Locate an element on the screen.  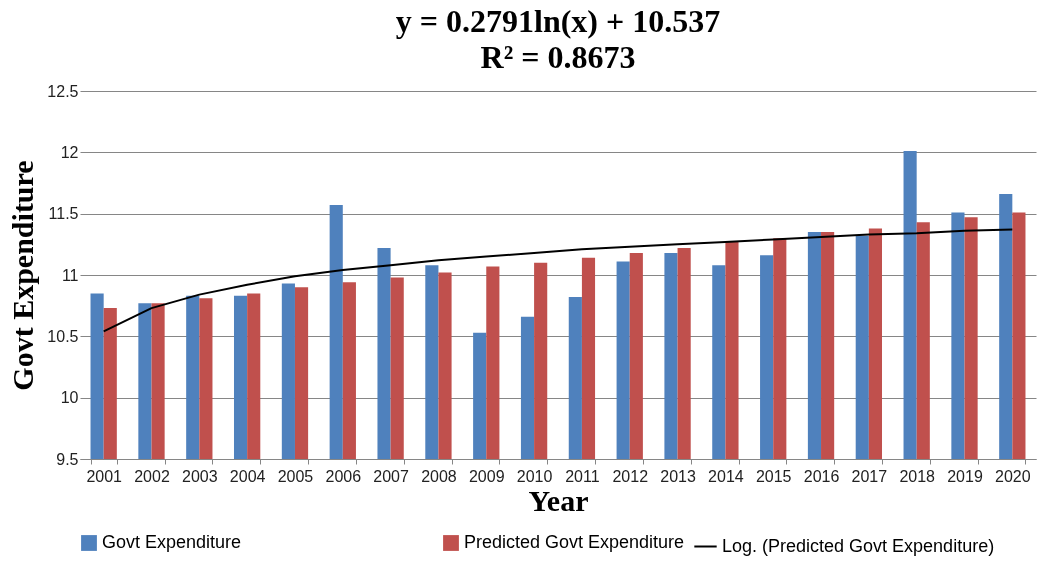
chart-subtitle: R² = 0.8673 is located at coordinates (558, 57).